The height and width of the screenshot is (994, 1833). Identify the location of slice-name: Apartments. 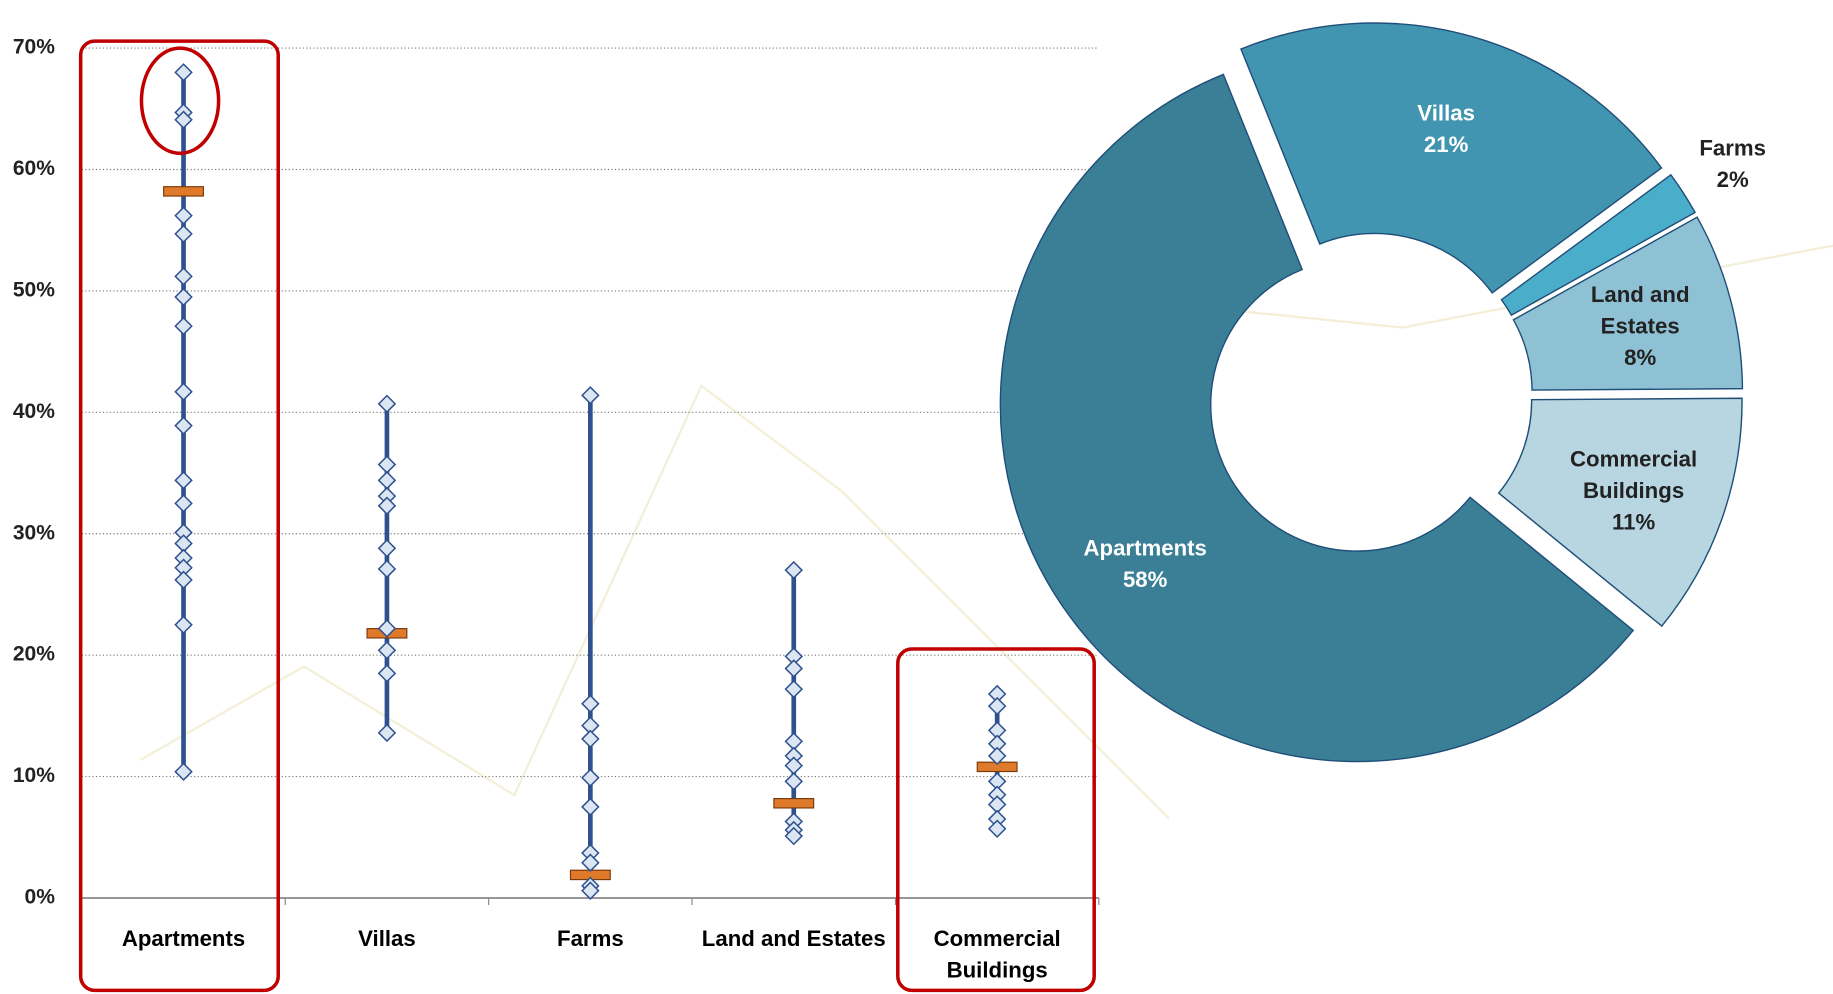
(1145, 549).